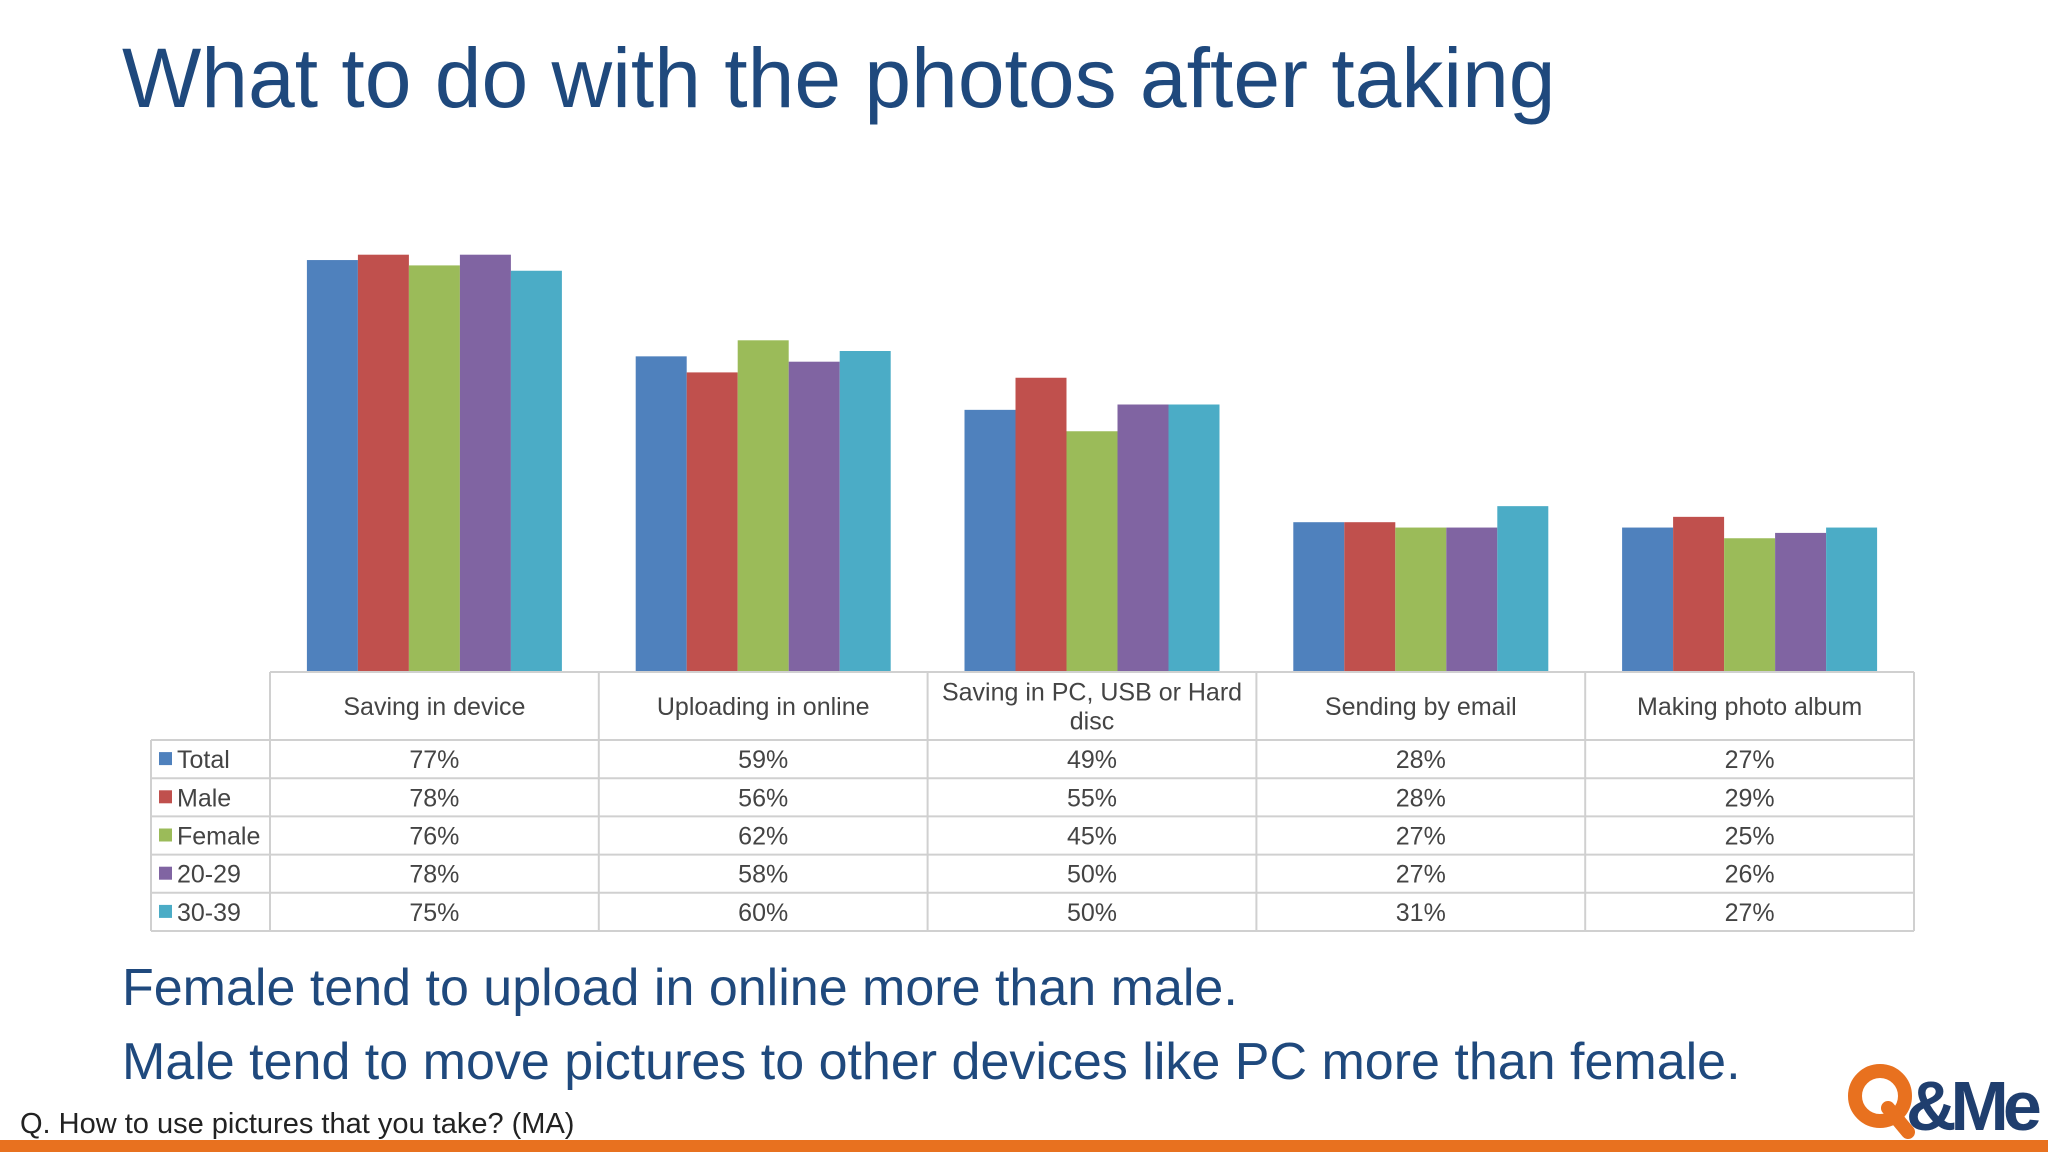 The height and width of the screenshot is (1152, 2048). I want to click on legend-label-male: Male, so click(204, 798).